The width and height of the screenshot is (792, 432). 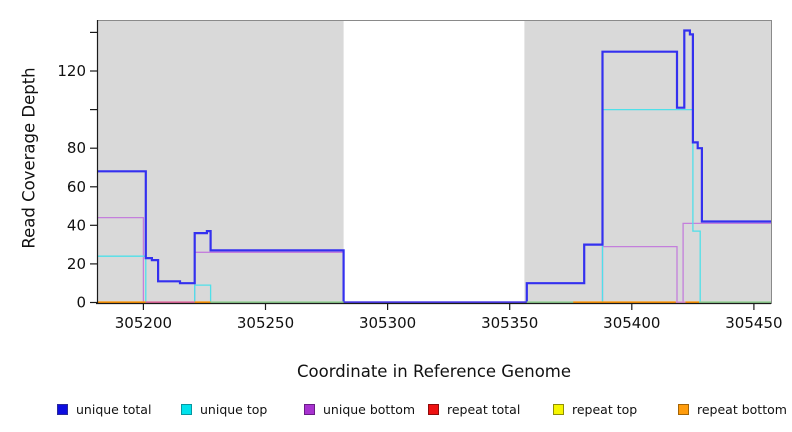 I want to click on legend-label: repeat total, so click(x=484, y=409).